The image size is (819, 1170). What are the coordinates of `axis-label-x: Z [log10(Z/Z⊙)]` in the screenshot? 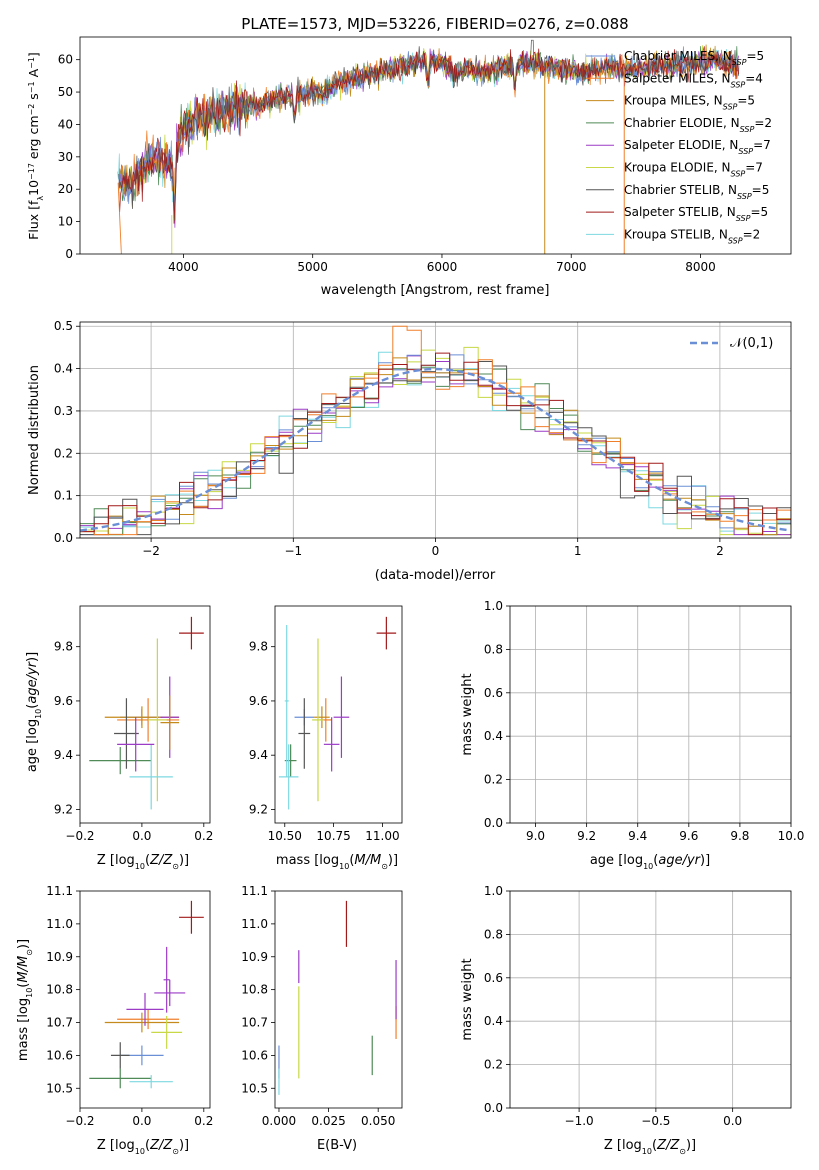 It's located at (143, 1147).